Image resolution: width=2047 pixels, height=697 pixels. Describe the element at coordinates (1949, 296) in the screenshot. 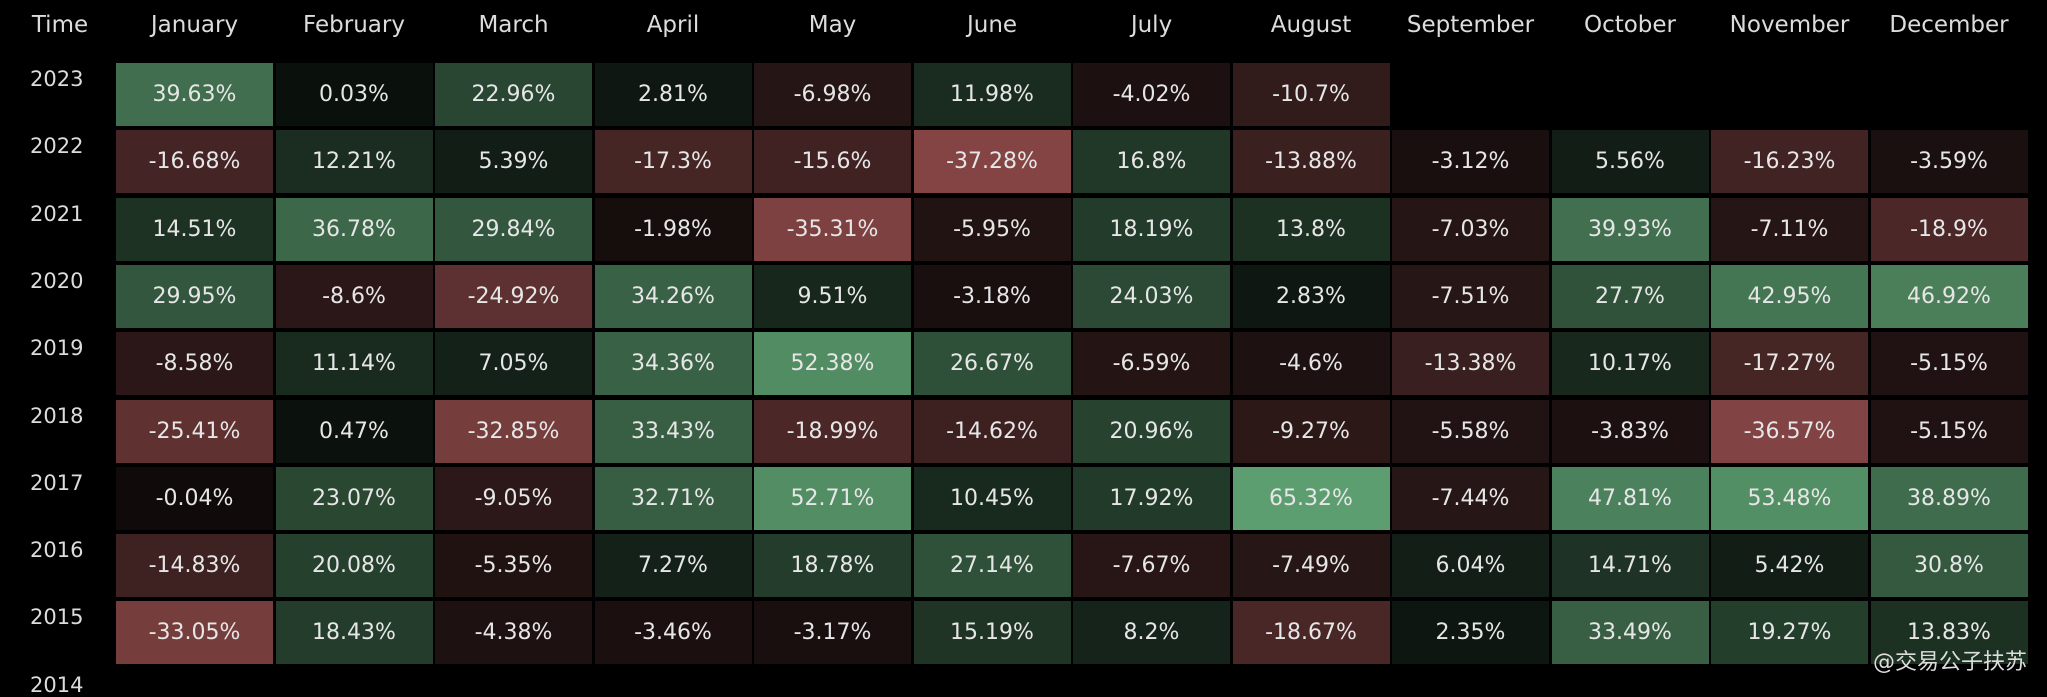

I see `return-cell: 46.92%` at that location.